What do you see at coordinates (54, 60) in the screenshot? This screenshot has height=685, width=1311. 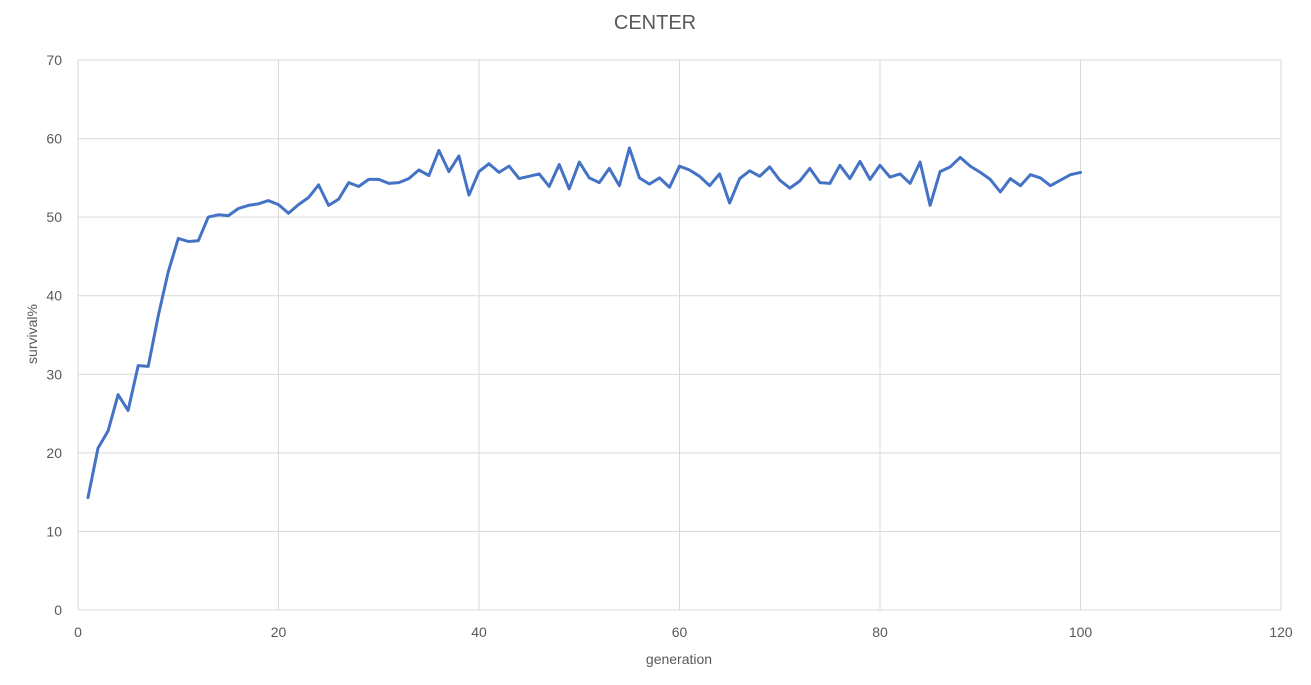 I see `y-tick-label: 70` at bounding box center [54, 60].